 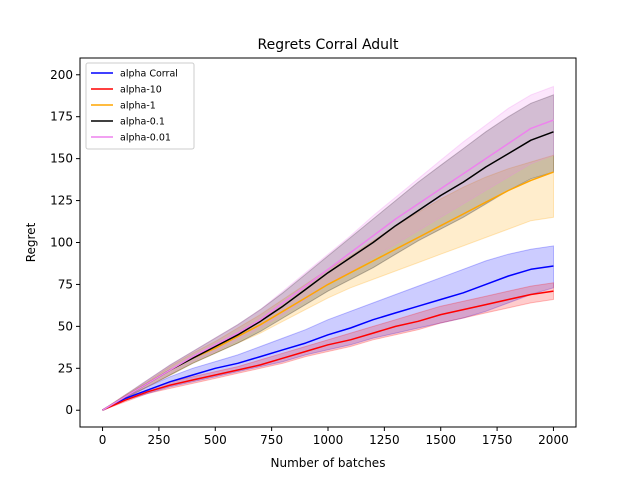 What do you see at coordinates (384, 440) in the screenshot?
I see `x-tick-label: 1250` at bounding box center [384, 440].